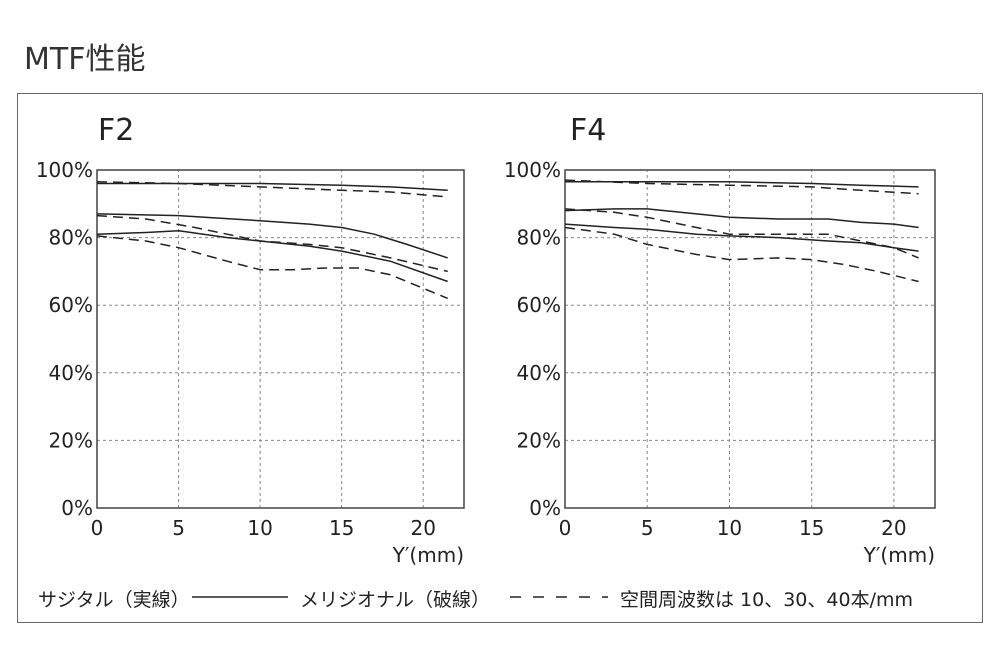 This screenshot has width=1000, height=666. I want to click on legend-frequencies-label: 空間周波数は 10、30、40本/mm, so click(766, 600).